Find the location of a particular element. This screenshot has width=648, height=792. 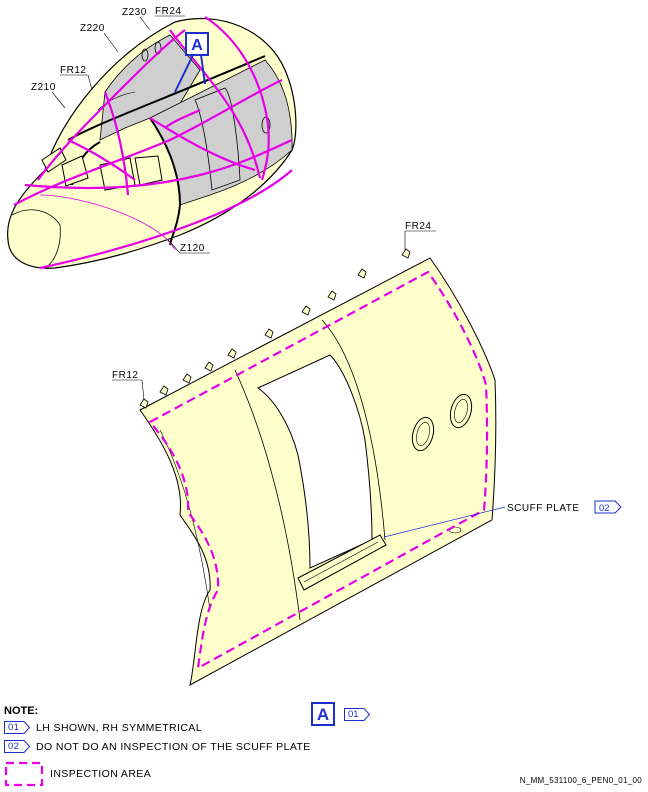

view-a-note-tag: 01 is located at coordinates (357, 714).